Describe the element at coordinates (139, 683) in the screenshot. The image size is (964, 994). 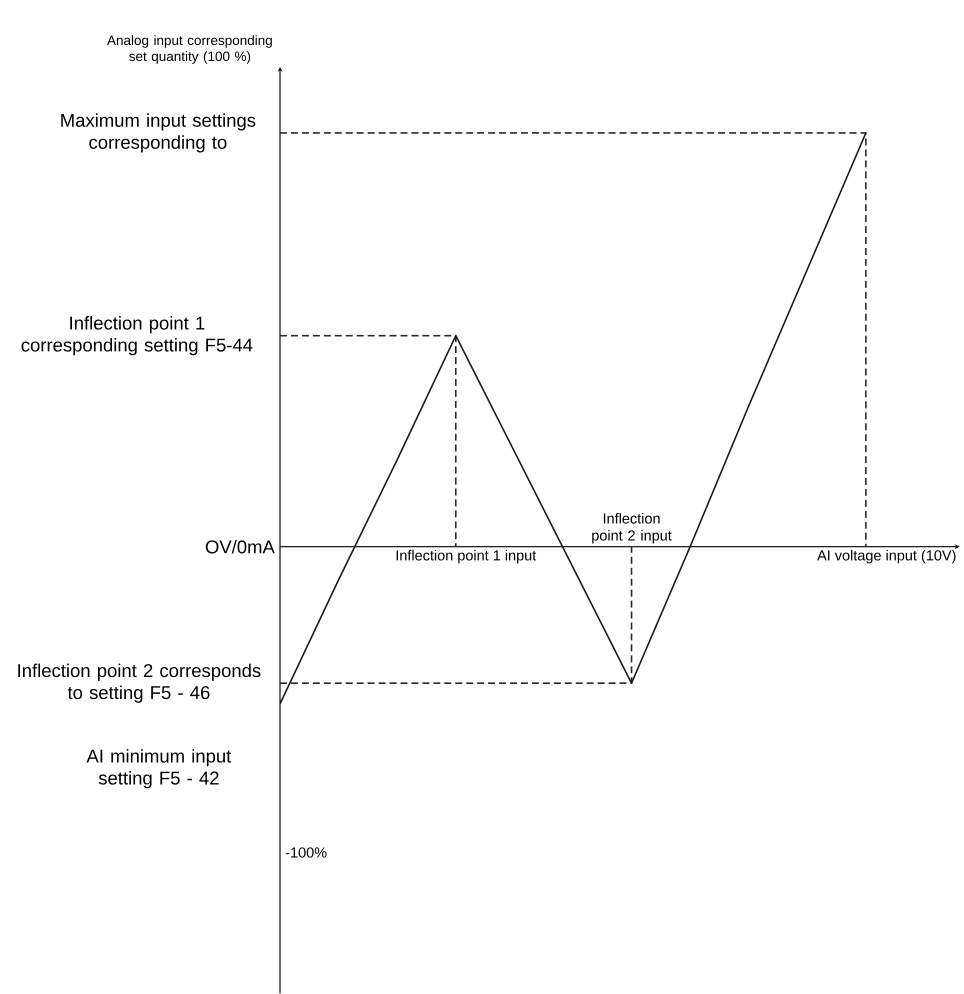
I see `ref-line-label: Inflection point 2 corresponds to setting F5 - 46` at that location.